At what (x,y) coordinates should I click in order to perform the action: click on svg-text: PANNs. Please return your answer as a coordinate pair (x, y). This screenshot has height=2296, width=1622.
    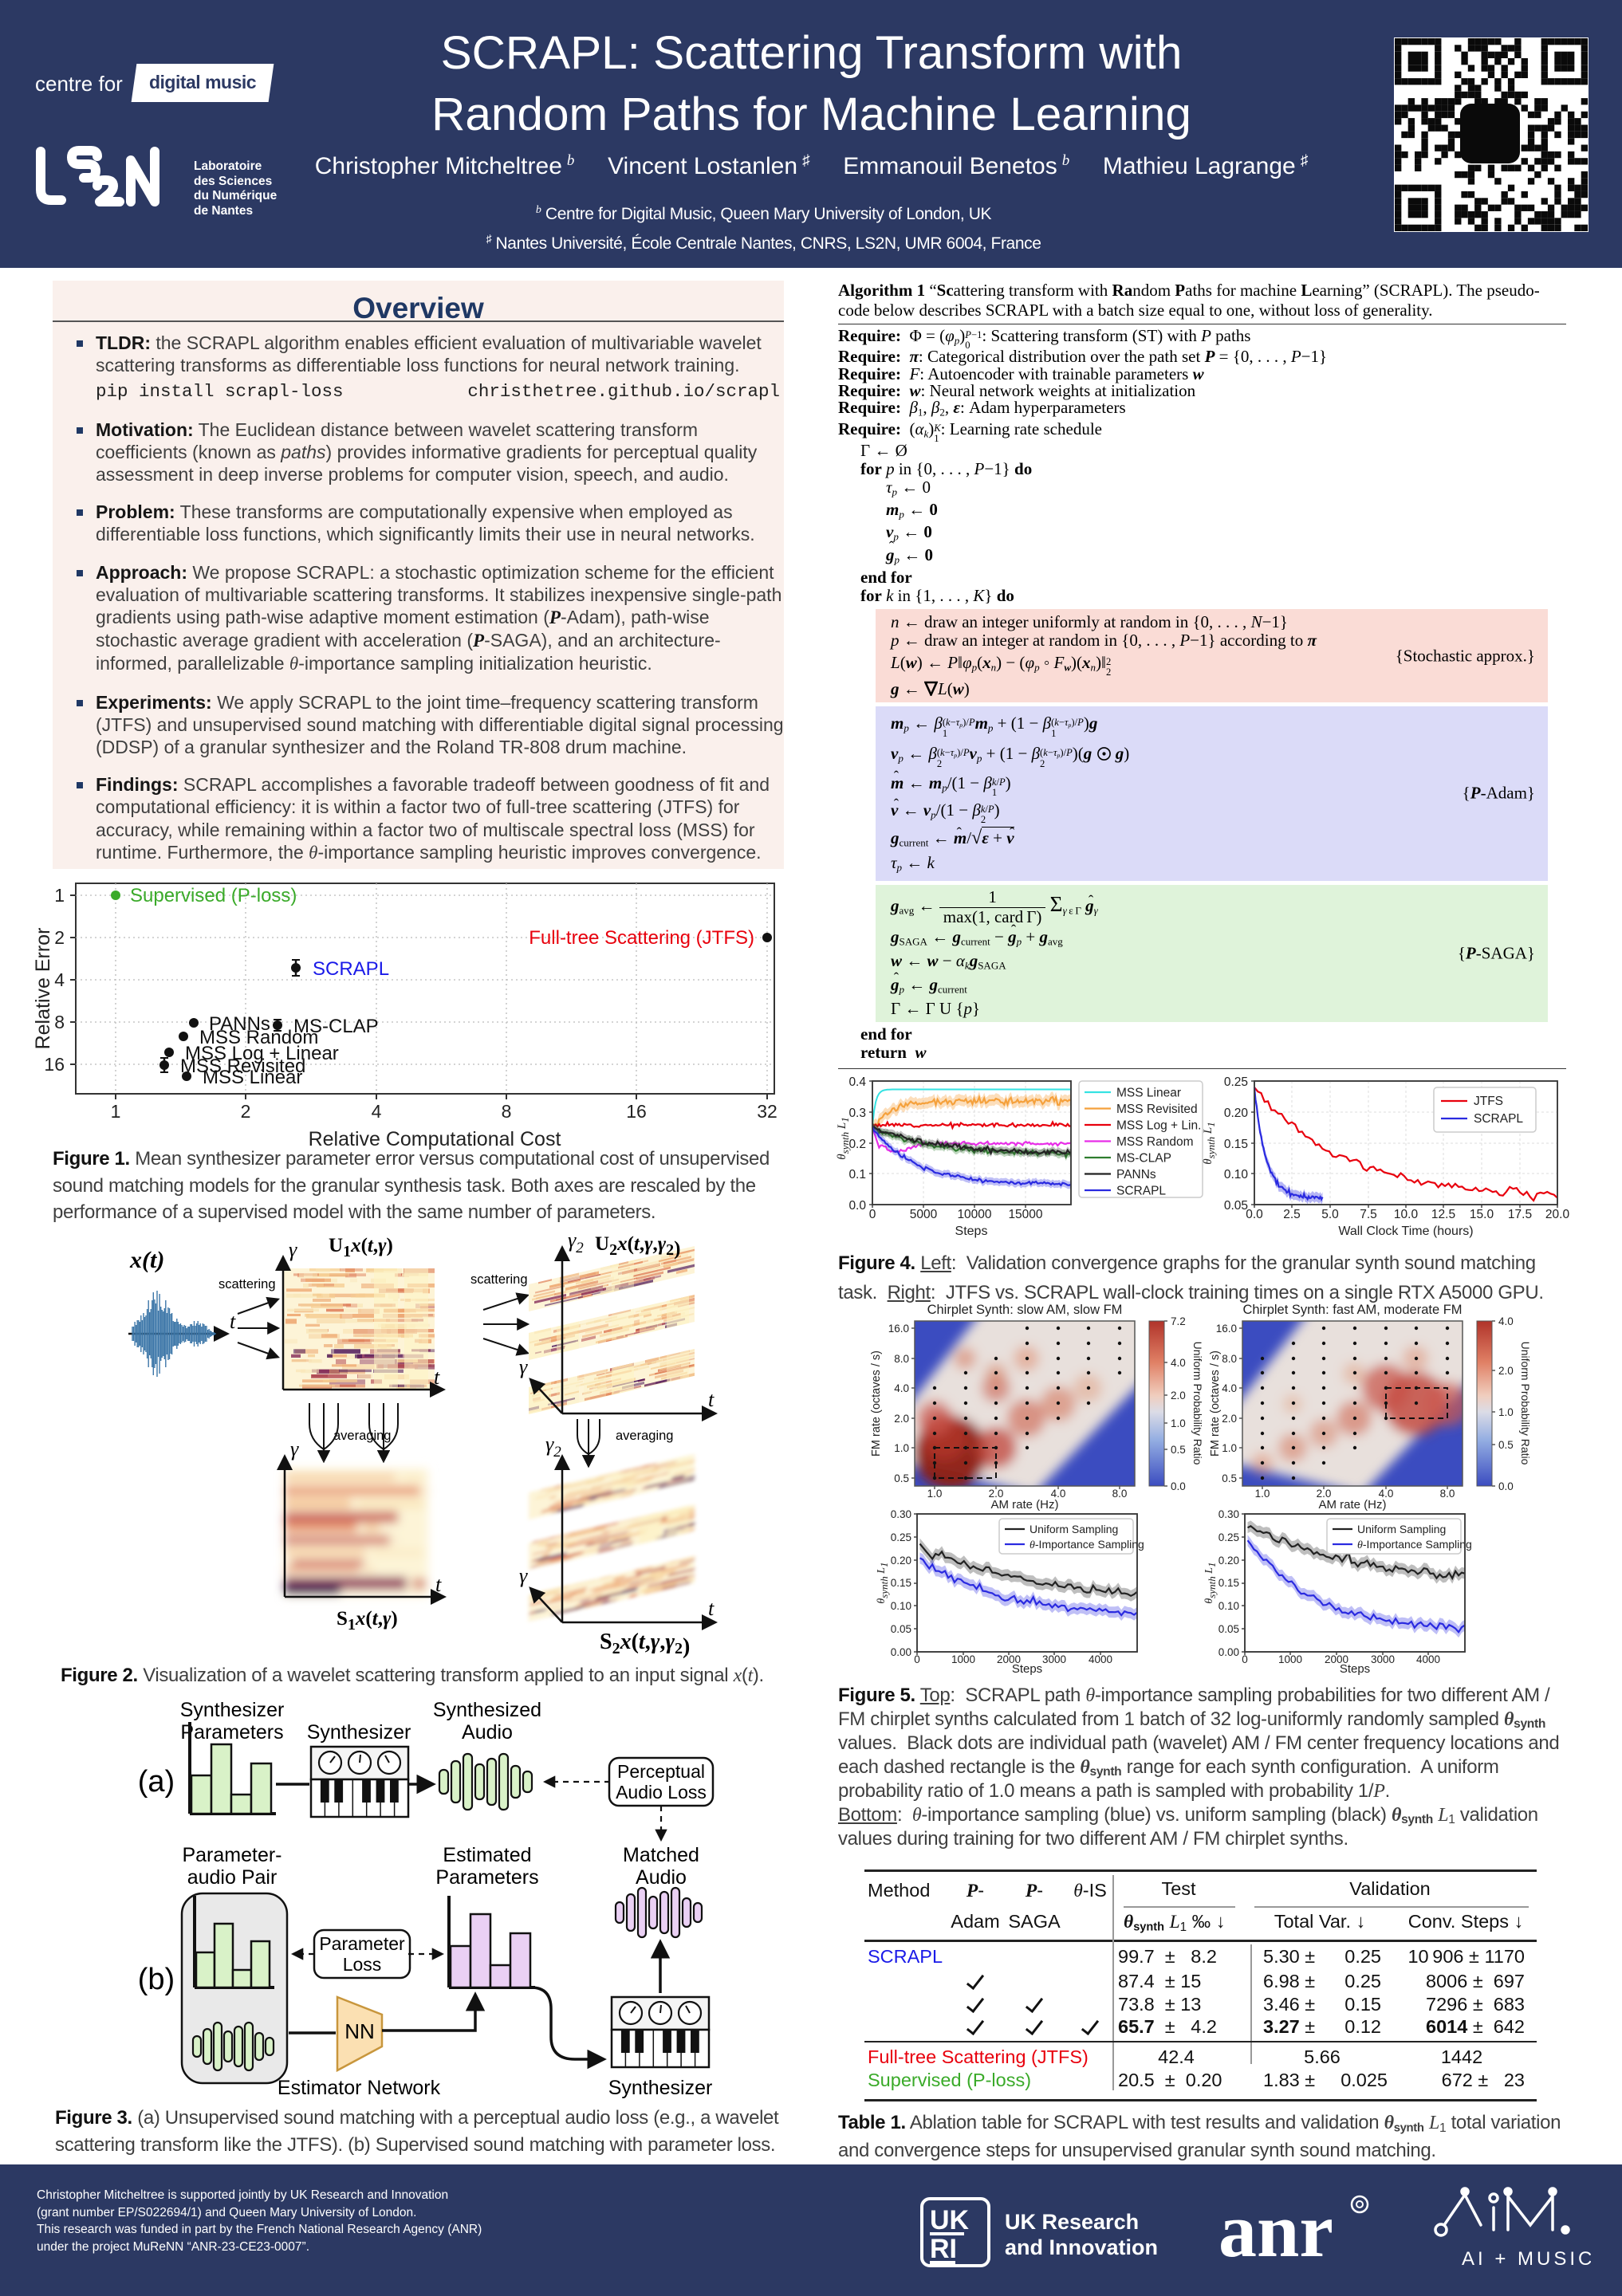
    Looking at the image, I should click on (239, 1024).